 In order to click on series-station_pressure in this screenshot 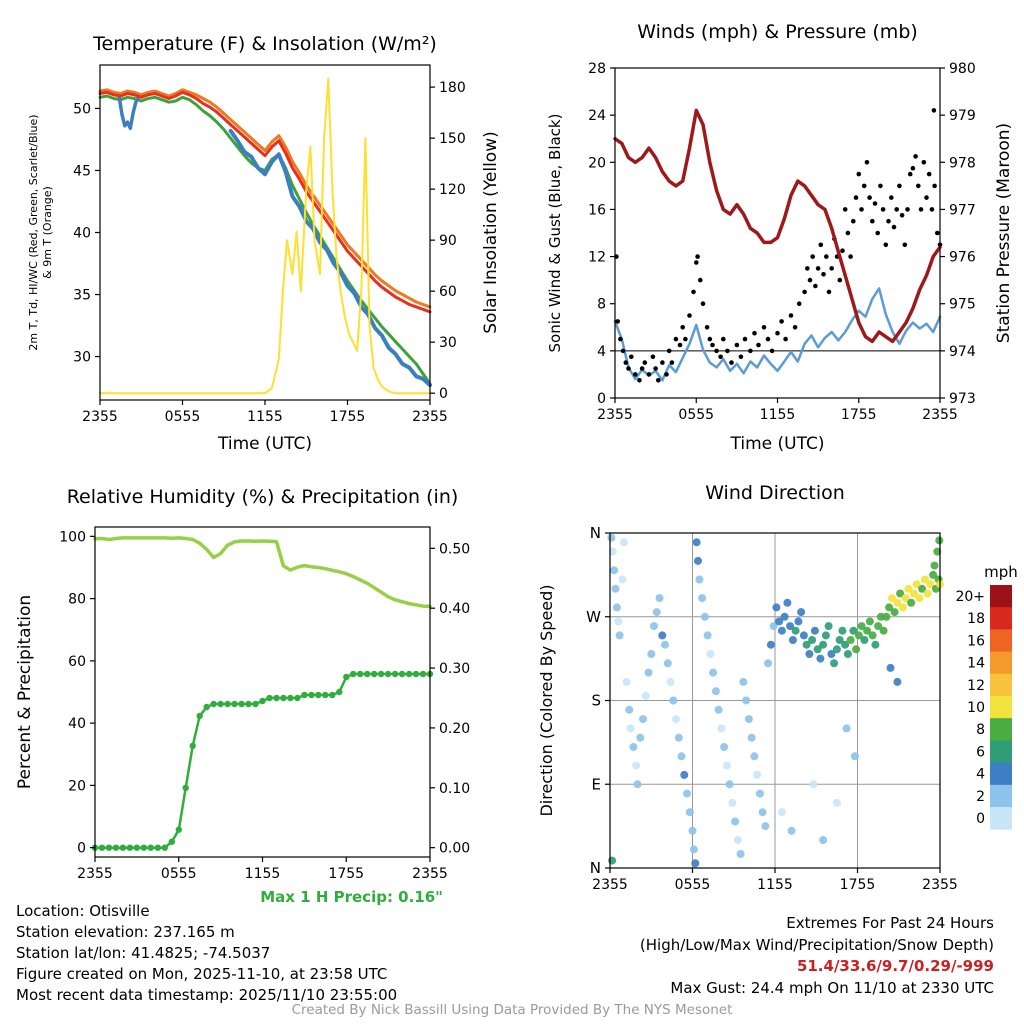, I will do `click(777, 226)`.